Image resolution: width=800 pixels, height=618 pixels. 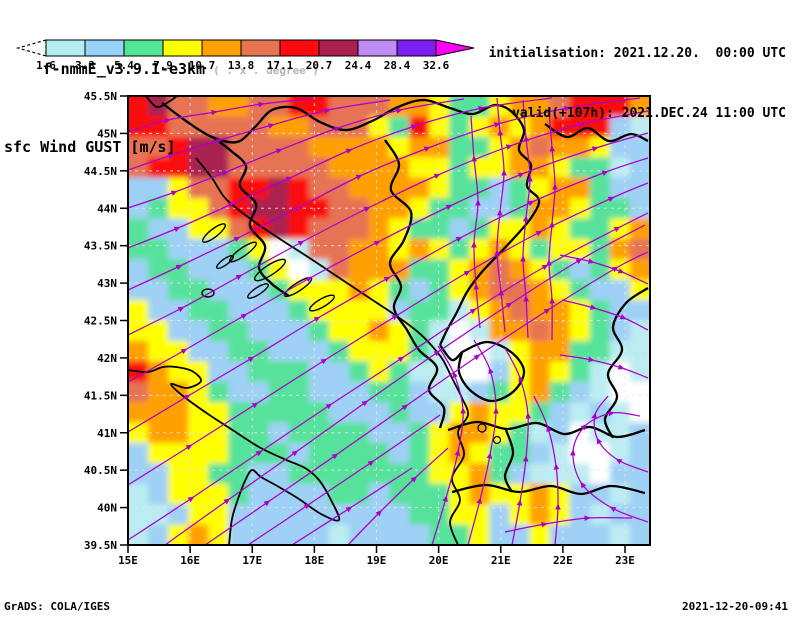 What do you see at coordinates (107, 133) in the screenshot?
I see `lat-label: 45N` at bounding box center [107, 133].